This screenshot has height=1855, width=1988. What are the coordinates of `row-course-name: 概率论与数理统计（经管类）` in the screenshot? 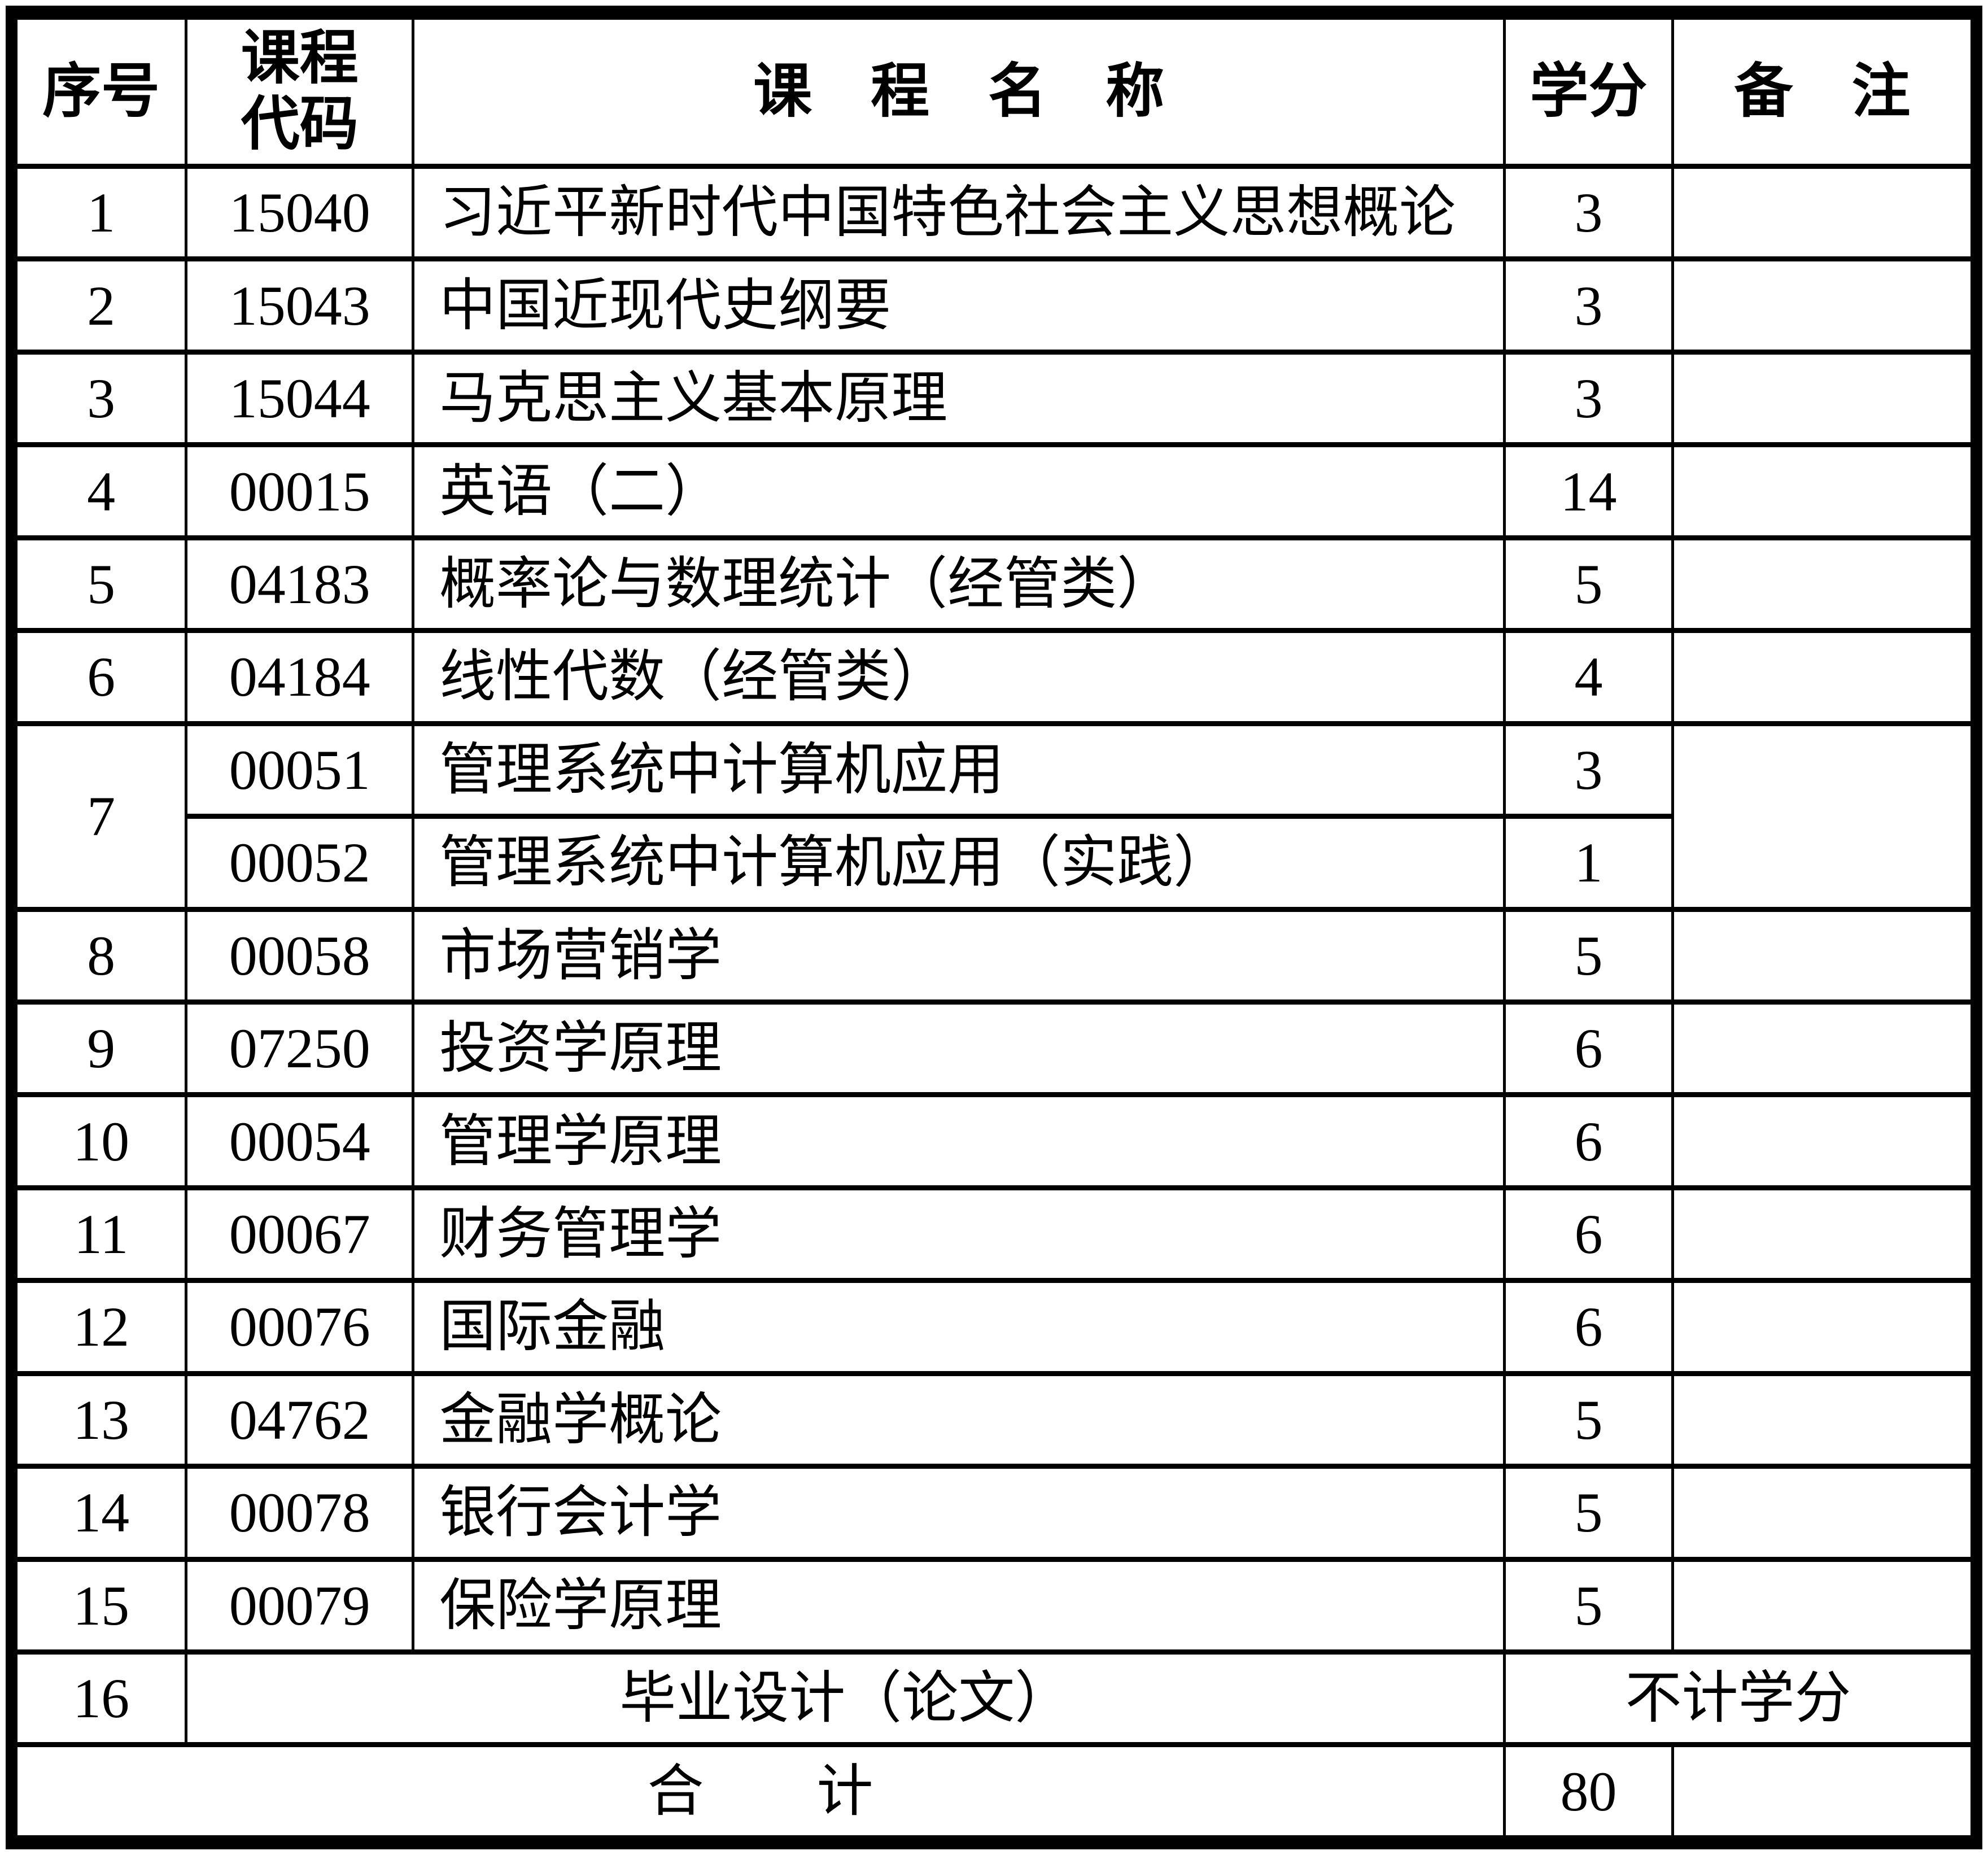 It's located at (959, 584).